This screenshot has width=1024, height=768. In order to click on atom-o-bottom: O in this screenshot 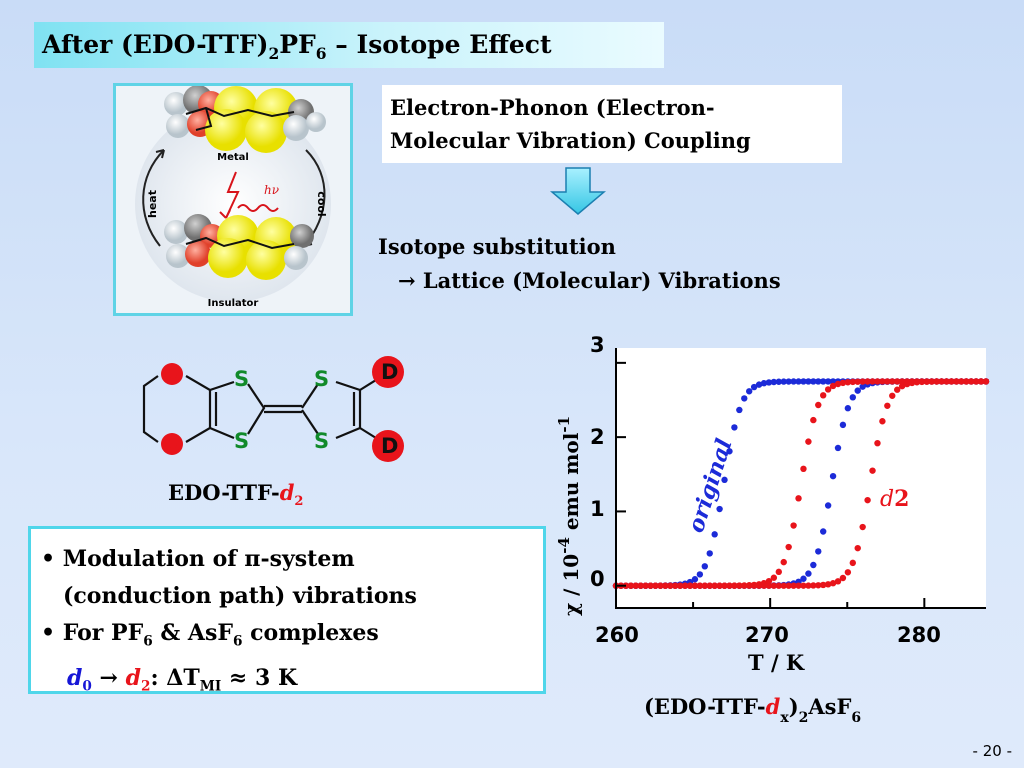, I will do `click(173, 444)`.